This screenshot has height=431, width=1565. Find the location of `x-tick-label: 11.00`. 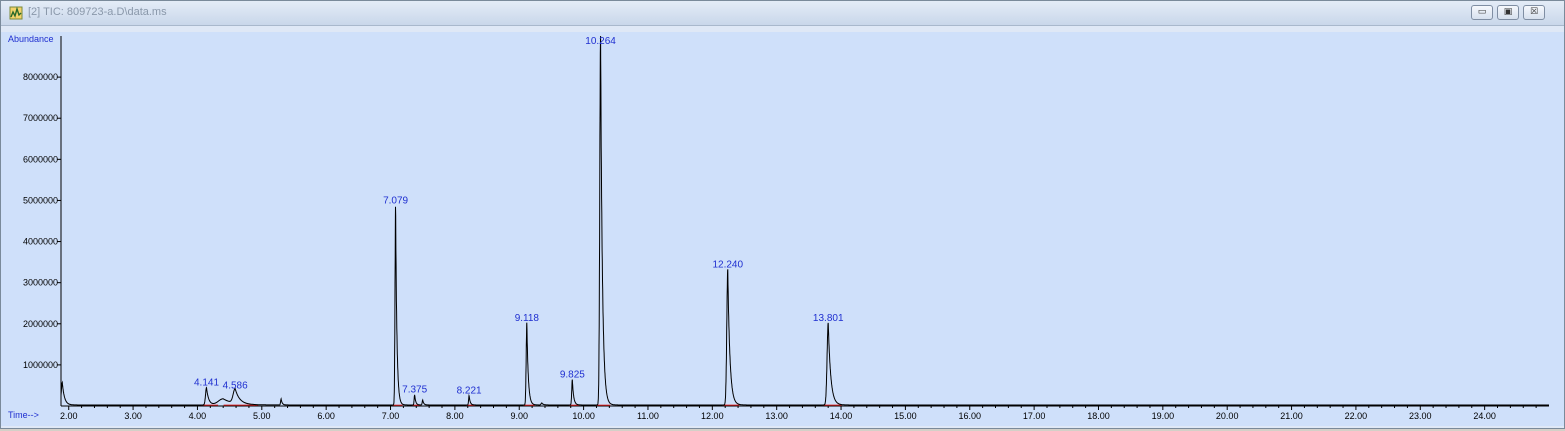

x-tick-label: 11.00 is located at coordinates (648, 416).